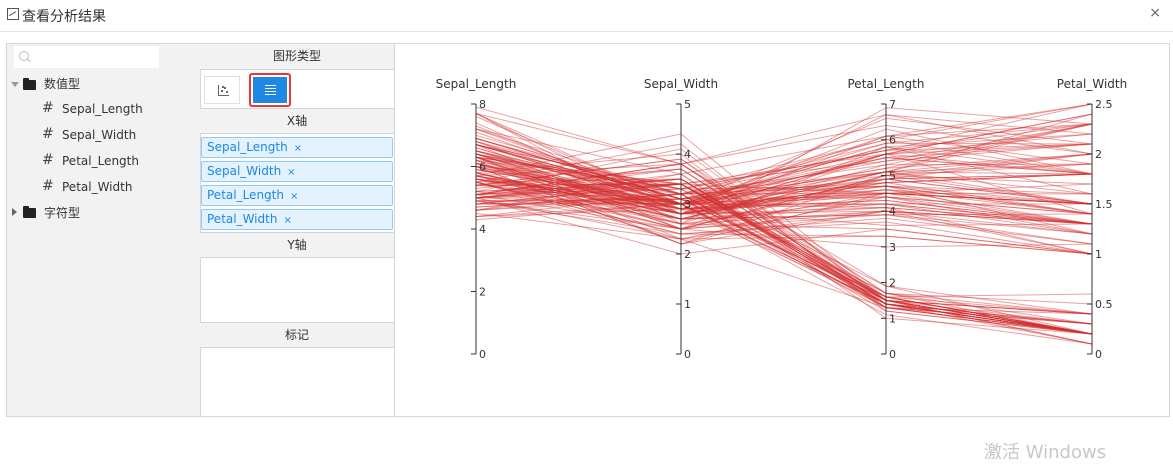 This screenshot has width=1173, height=469. What do you see at coordinates (86, 57) in the screenshot?
I see `search-input` at bounding box center [86, 57].